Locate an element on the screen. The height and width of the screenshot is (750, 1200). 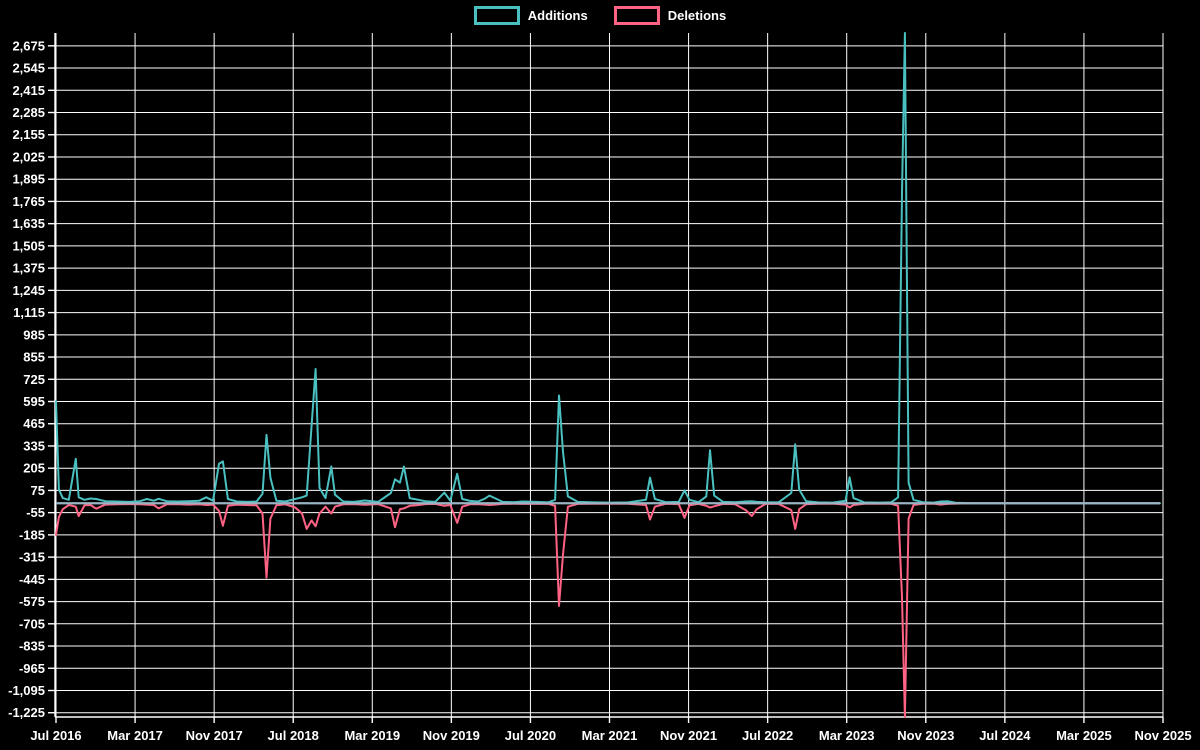
x-tick-label: Jul 2018 is located at coordinates (293, 735).